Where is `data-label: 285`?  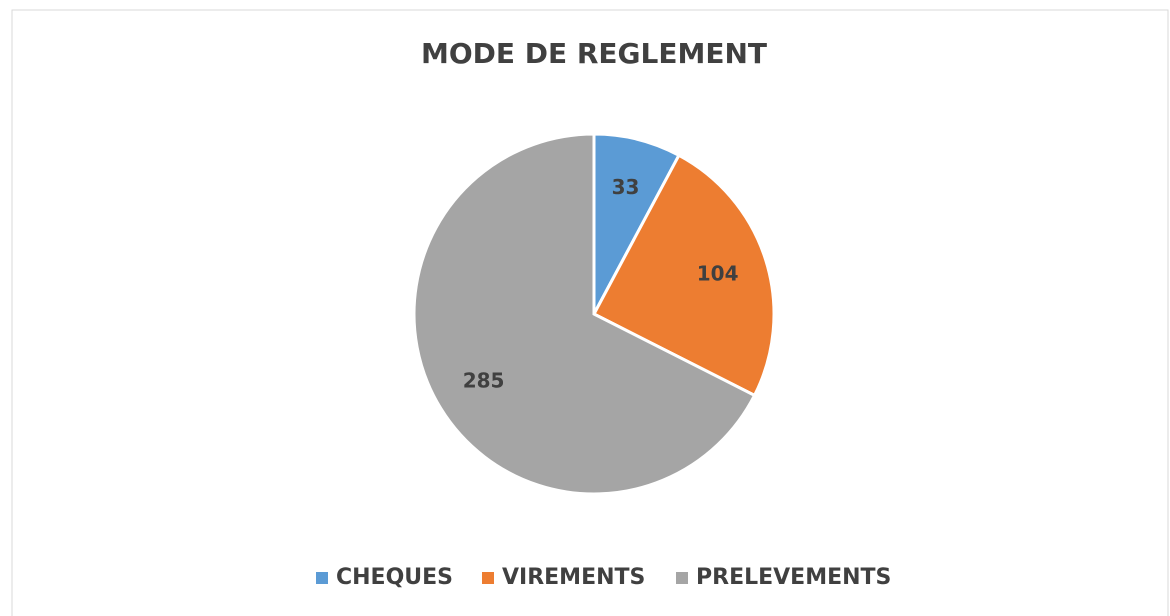 data-label: 285 is located at coordinates (484, 380).